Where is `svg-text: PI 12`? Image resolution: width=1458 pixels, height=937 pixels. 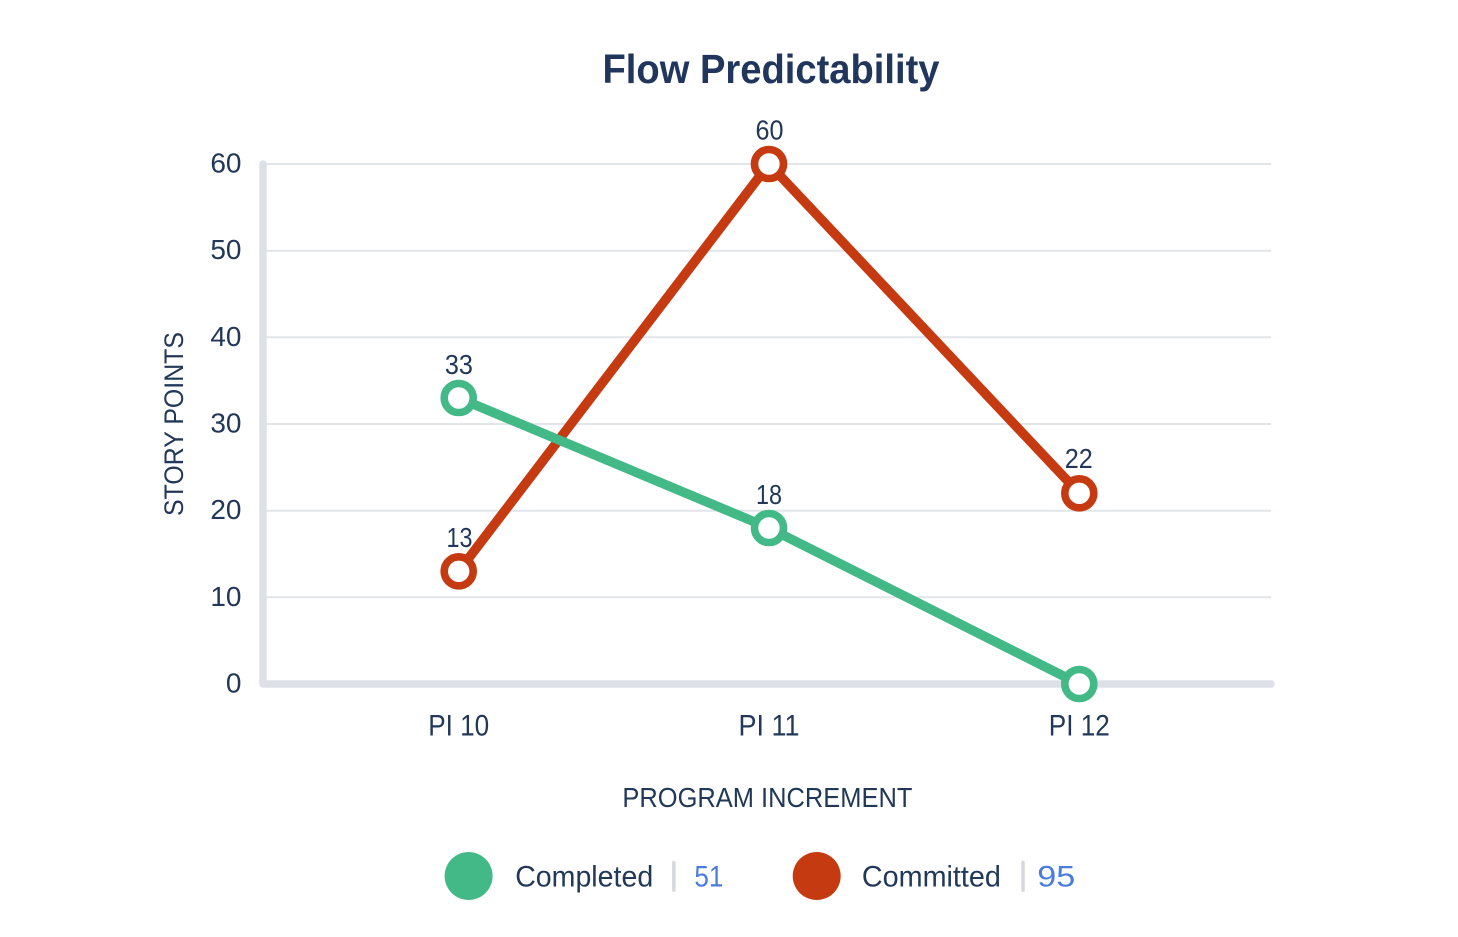
svg-text: PI 12 is located at coordinates (1079, 726).